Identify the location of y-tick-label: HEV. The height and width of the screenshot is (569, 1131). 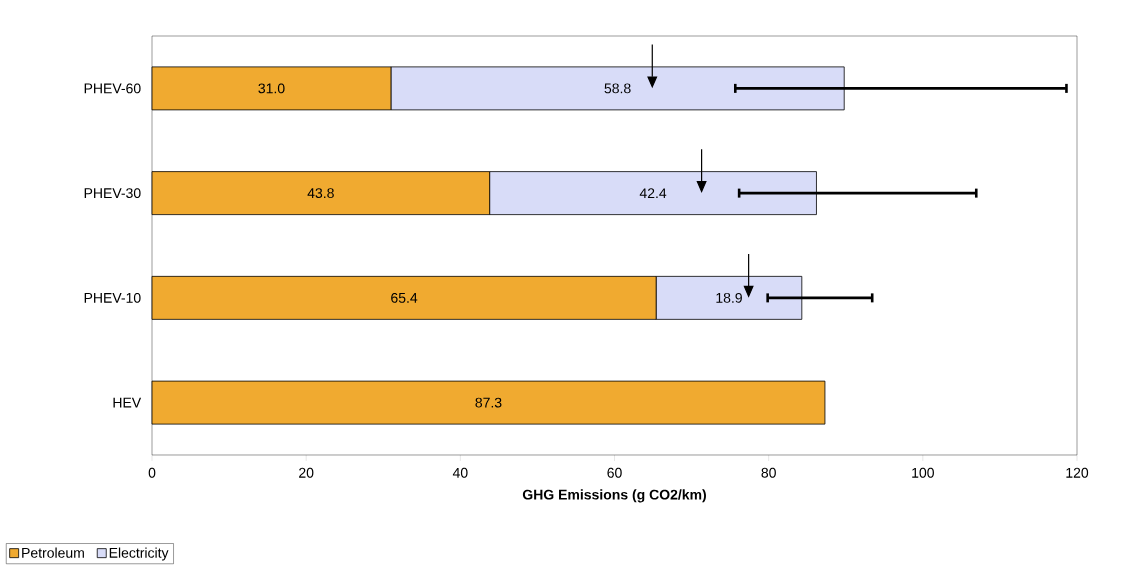
(127, 402).